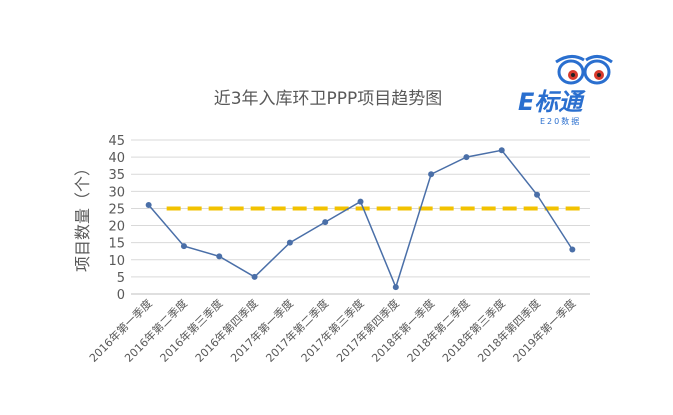 Image resolution: width=673 pixels, height=415 pixels. Describe the element at coordinates (116, 175) in the screenshot. I see `y-tick-label: 35` at that location.